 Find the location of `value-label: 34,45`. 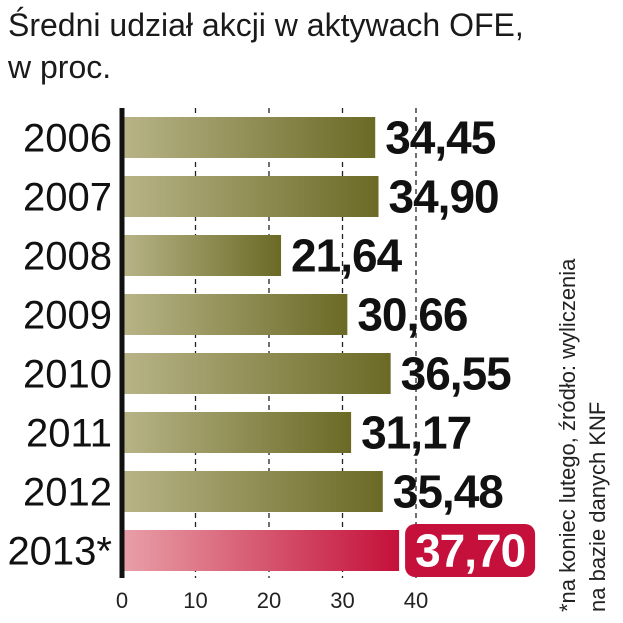

value-label: 34,45 is located at coordinates (440, 138).